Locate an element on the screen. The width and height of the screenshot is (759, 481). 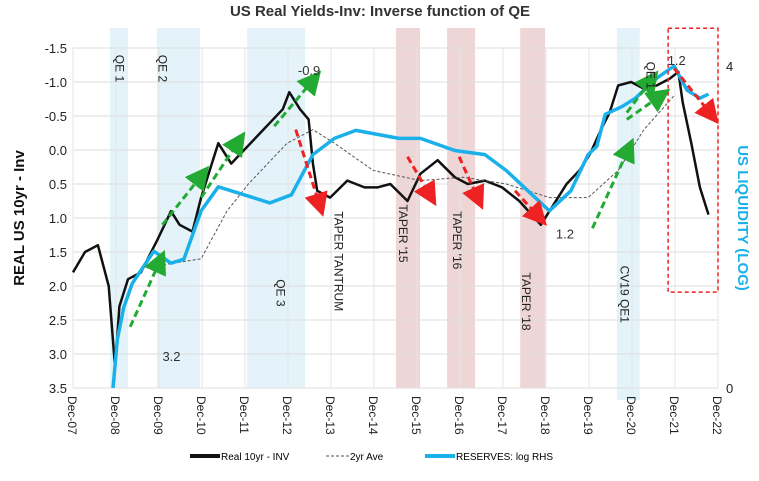
y-tick-label: 2.5 is located at coordinates (58, 320).